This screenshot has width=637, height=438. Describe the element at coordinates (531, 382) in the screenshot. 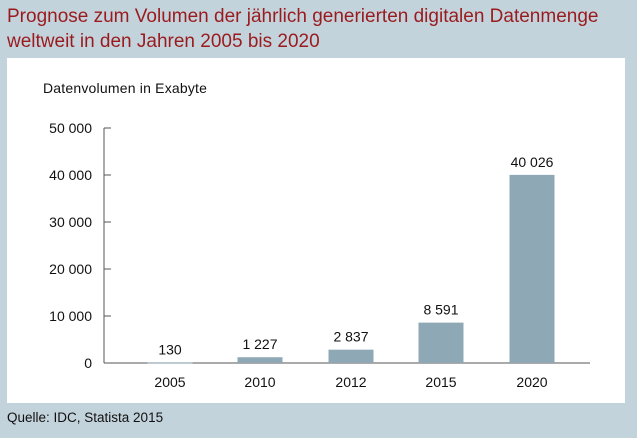

I see `x-tick-label: 2020` at that location.